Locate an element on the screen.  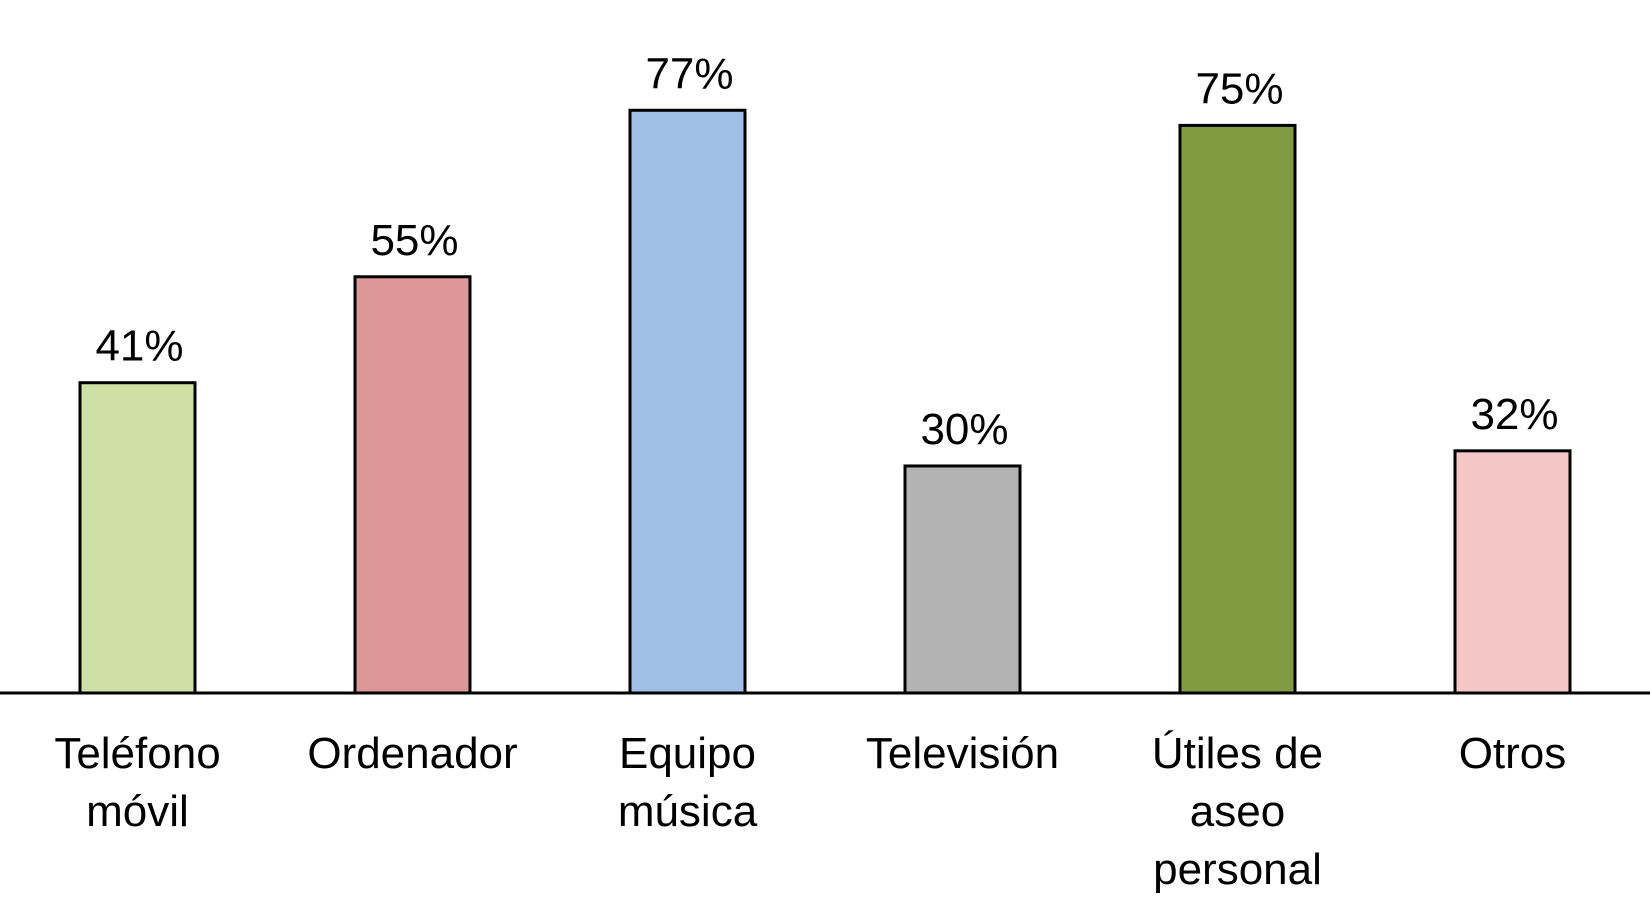
value-label-0: 41% is located at coordinates (139, 346).